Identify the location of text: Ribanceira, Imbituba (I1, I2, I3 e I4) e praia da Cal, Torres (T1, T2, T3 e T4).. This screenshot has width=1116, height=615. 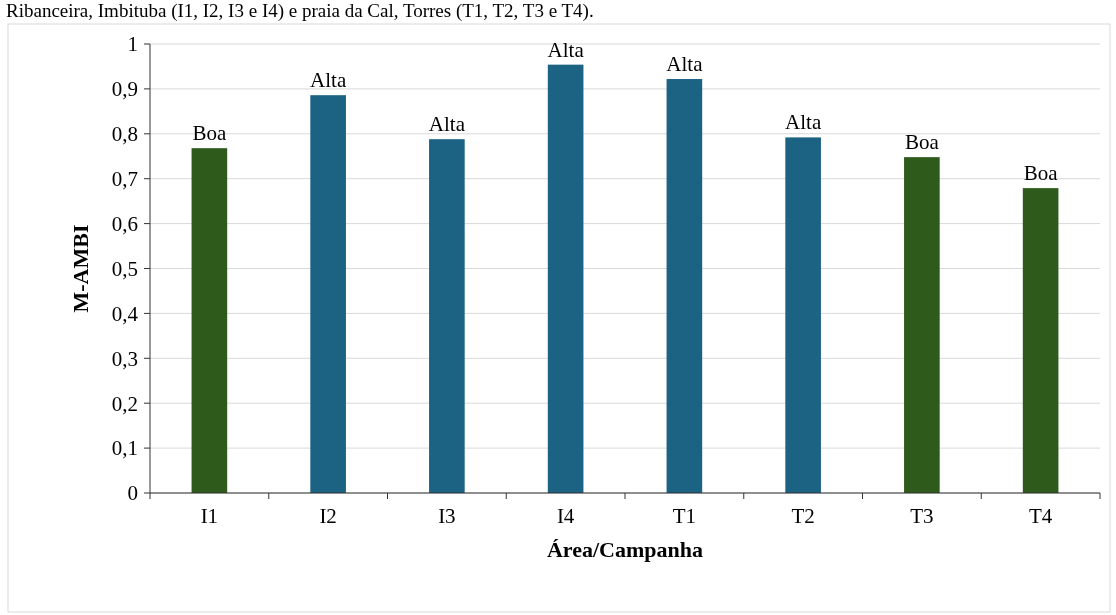
(300, 11).